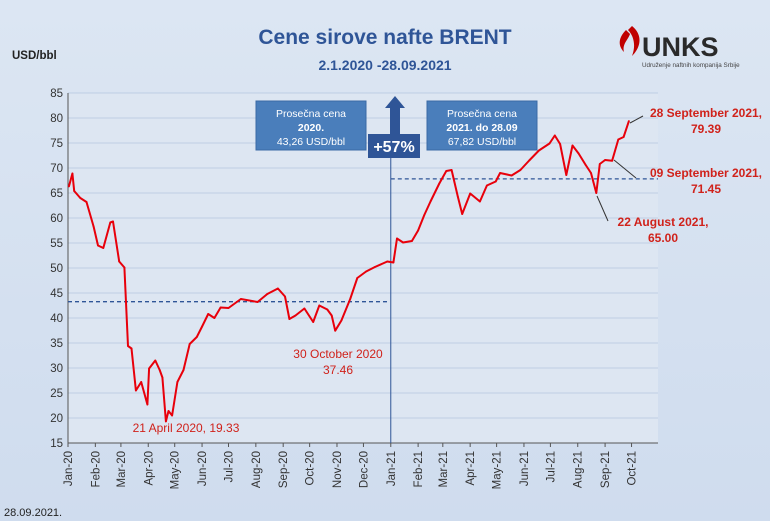 The width and height of the screenshot is (770, 521). I want to click on avg-2021-line2: 2021. do 28.09, so click(481, 128).